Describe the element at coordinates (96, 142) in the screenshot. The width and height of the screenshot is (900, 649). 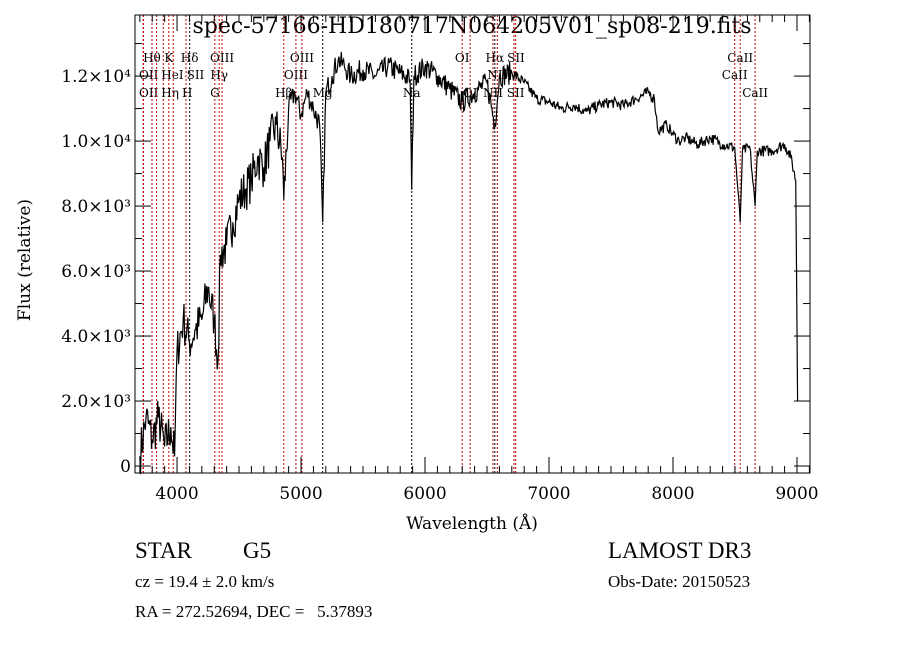
I see `y-tick-label: 1.0×10⁴` at that location.